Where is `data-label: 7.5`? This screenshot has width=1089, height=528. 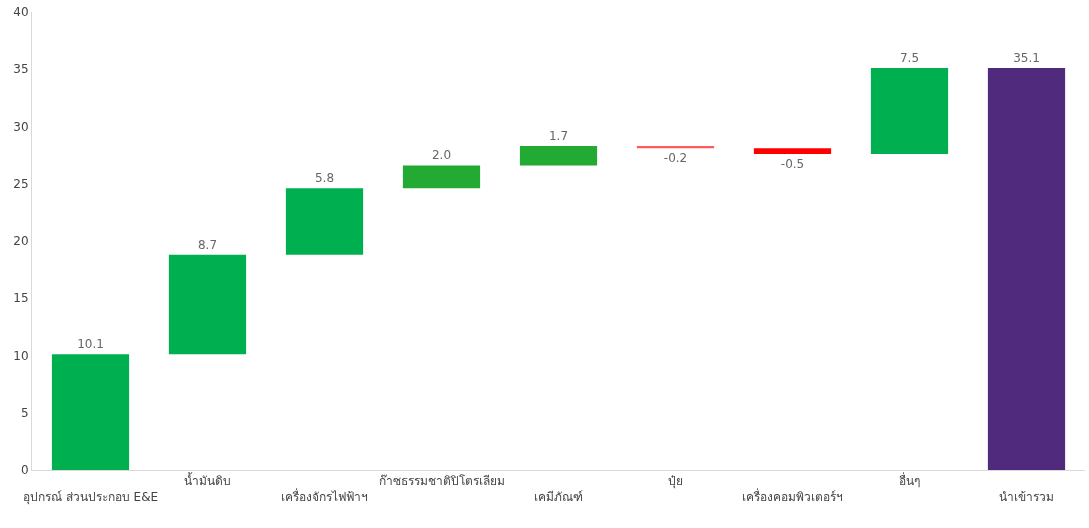
data-label: 7.5 is located at coordinates (909, 58).